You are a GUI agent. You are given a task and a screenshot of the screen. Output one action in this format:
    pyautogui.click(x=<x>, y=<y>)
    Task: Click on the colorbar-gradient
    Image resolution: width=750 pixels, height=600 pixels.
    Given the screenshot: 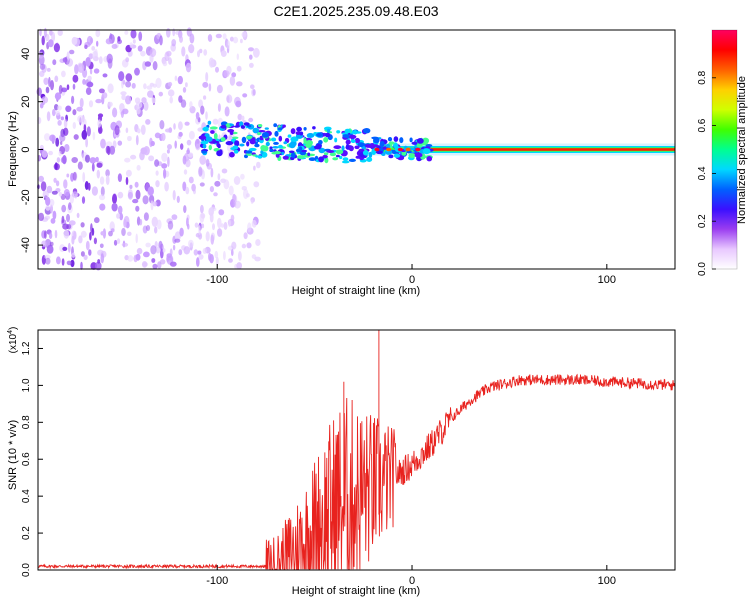 What is the action you would take?
    pyautogui.click(x=724, y=149)
    